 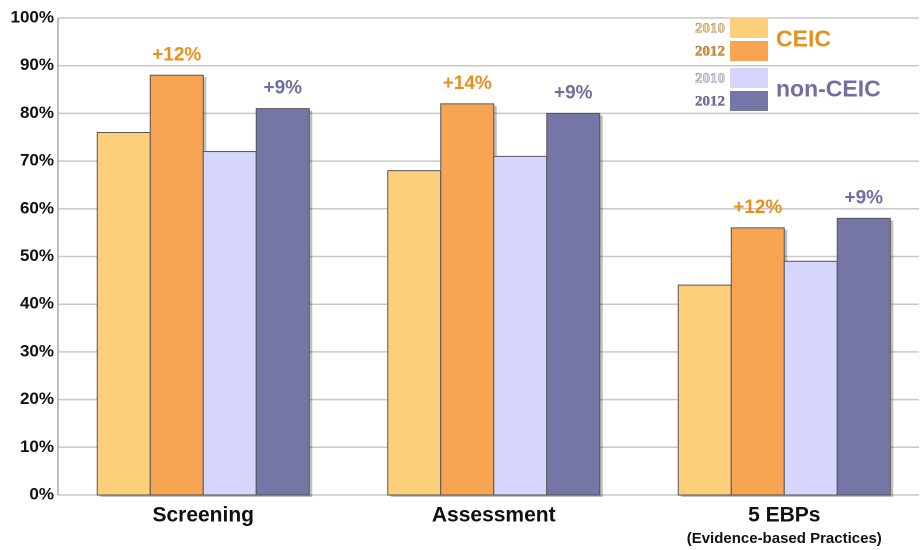 What do you see at coordinates (467, 83) in the screenshot?
I see `annotation: +14%` at bounding box center [467, 83].